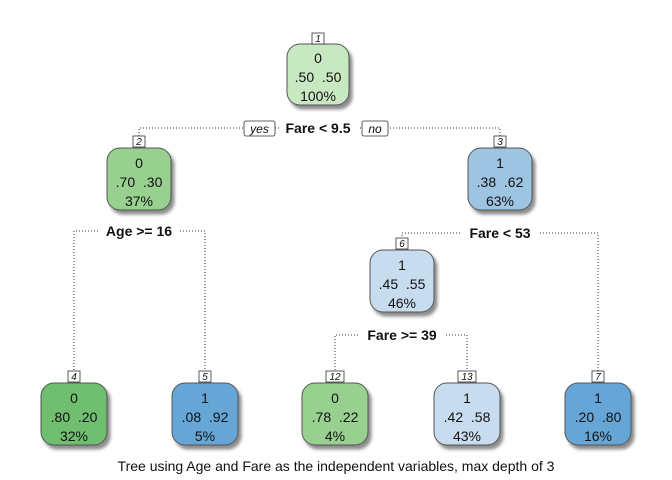 Image resolution: width=672 pixels, height=480 pixels. What do you see at coordinates (402, 284) in the screenshot?
I see `node-probs: .45 .55` at bounding box center [402, 284].